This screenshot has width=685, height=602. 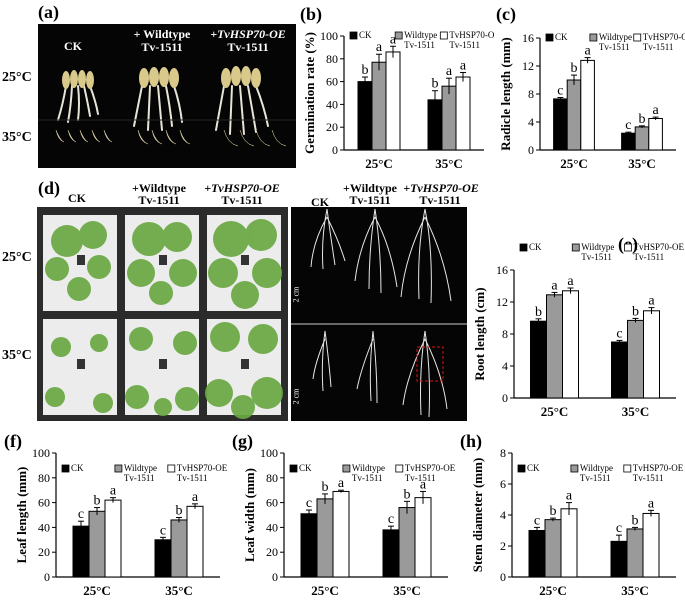 What do you see at coordinates (17, 77) in the screenshot?
I see `a-temp-25: 25°C` at bounding box center [17, 77].